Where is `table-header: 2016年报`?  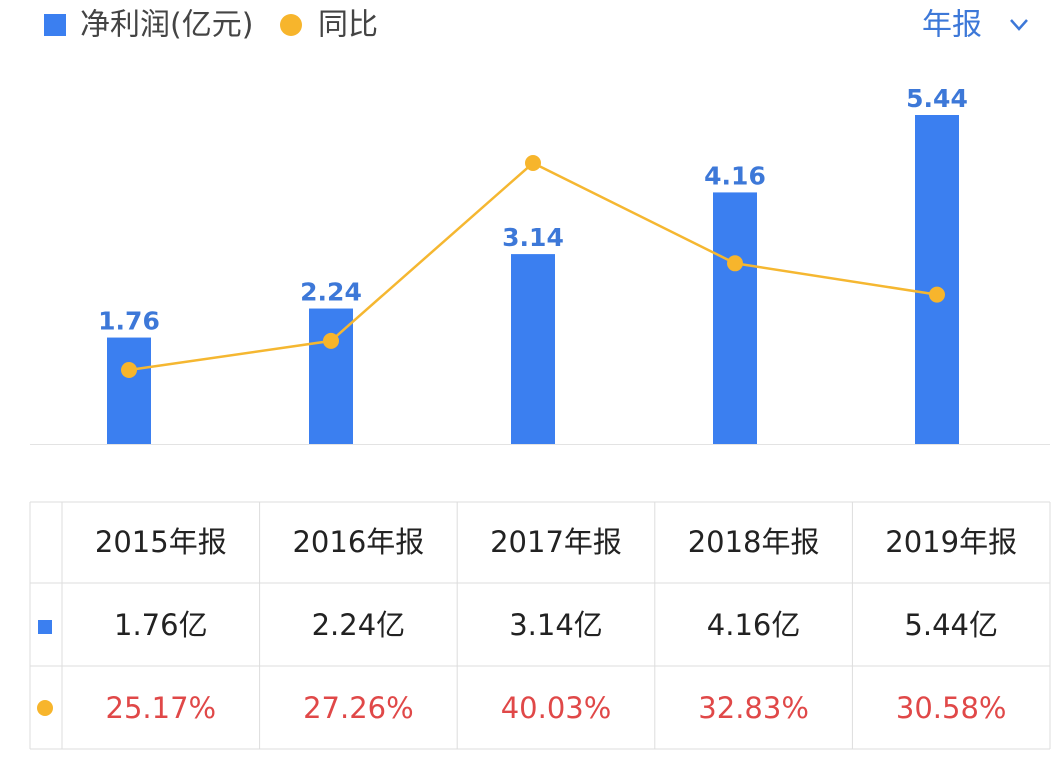 table-header: 2016年报 is located at coordinates (358, 542).